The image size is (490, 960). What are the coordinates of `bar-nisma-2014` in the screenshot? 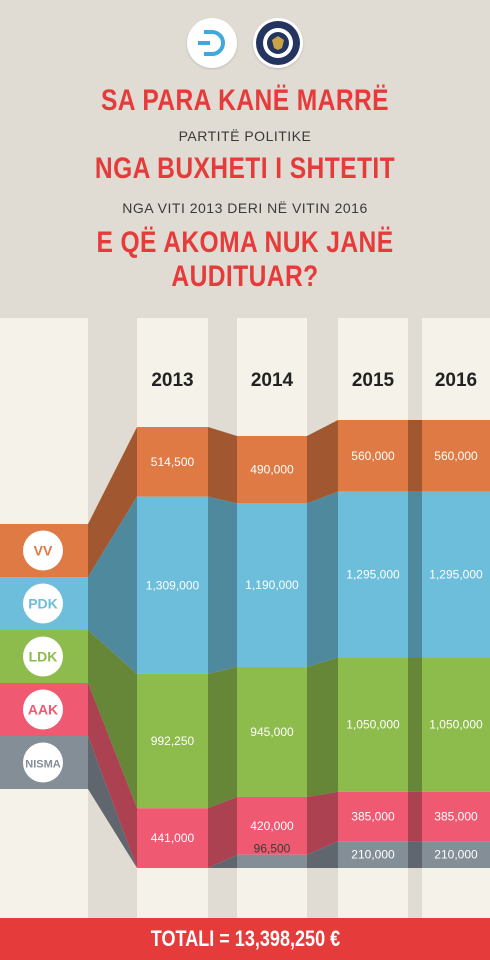 It's located at (272, 861).